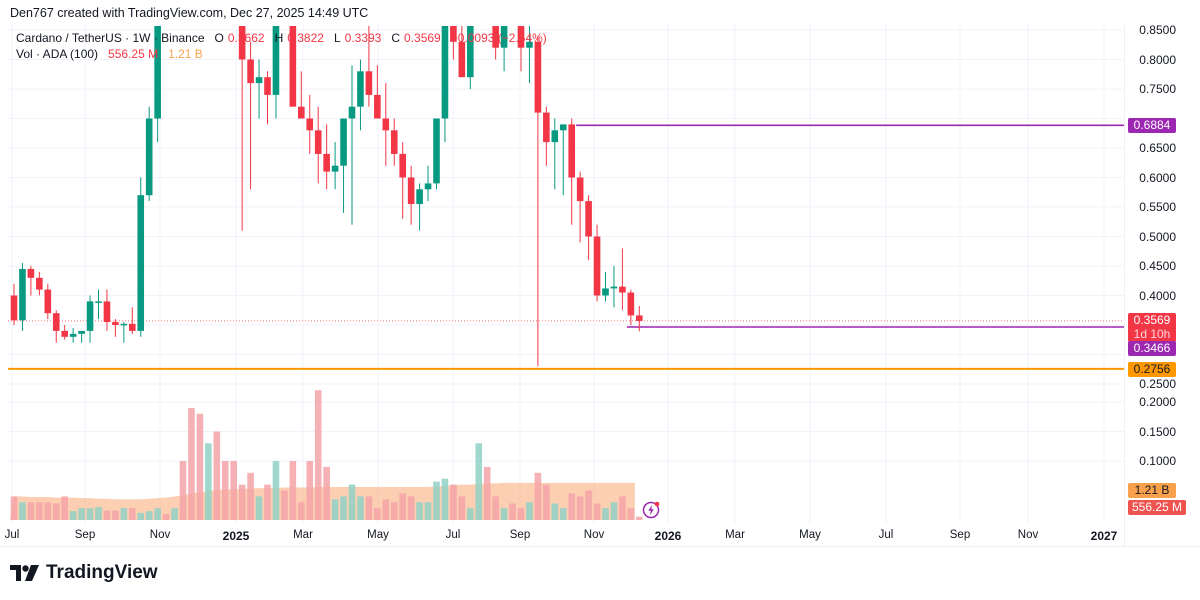 This screenshot has width=1200, height=600. What do you see at coordinates (57, 54) in the screenshot?
I see `volume-indicator-title: Vol · ADA (100)` at bounding box center [57, 54].